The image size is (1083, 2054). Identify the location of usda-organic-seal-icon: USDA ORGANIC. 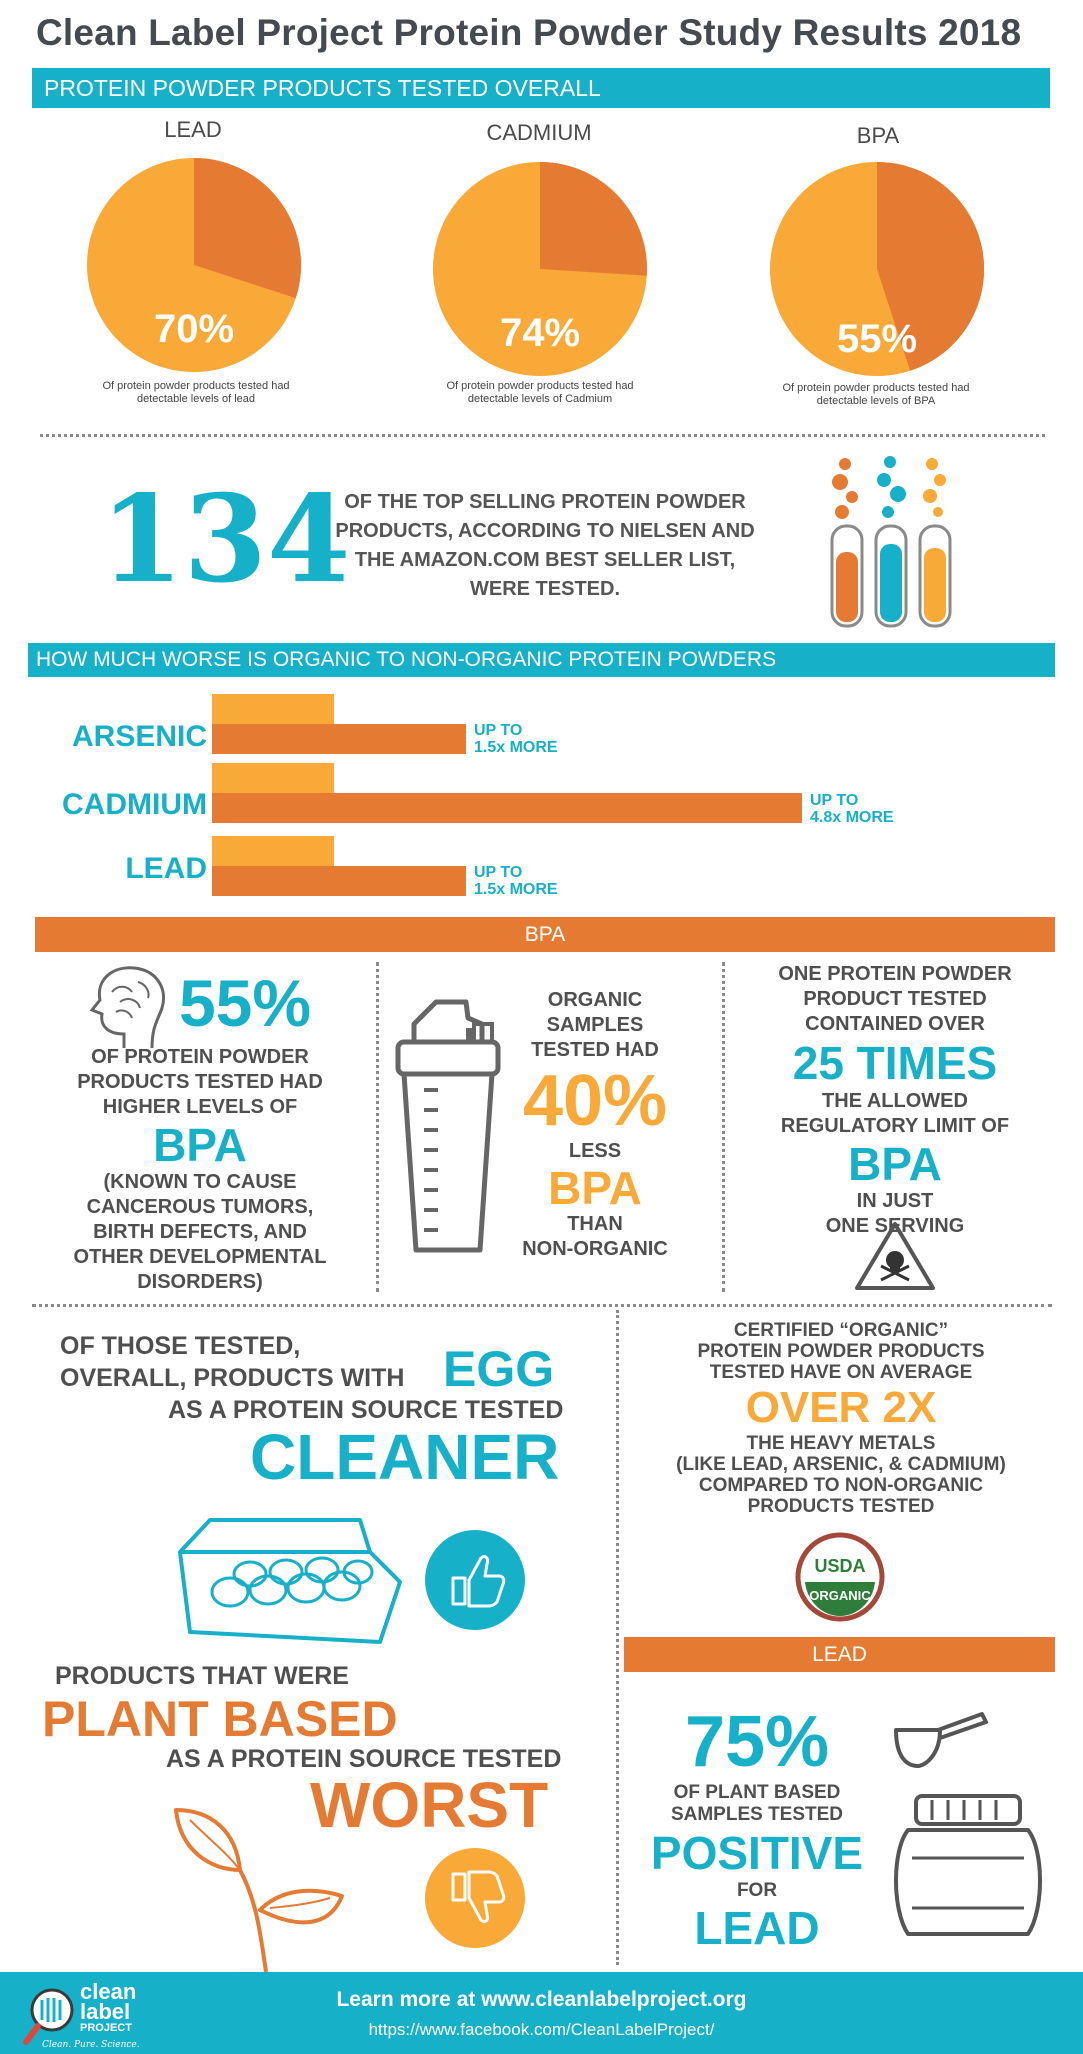
(840, 1577).